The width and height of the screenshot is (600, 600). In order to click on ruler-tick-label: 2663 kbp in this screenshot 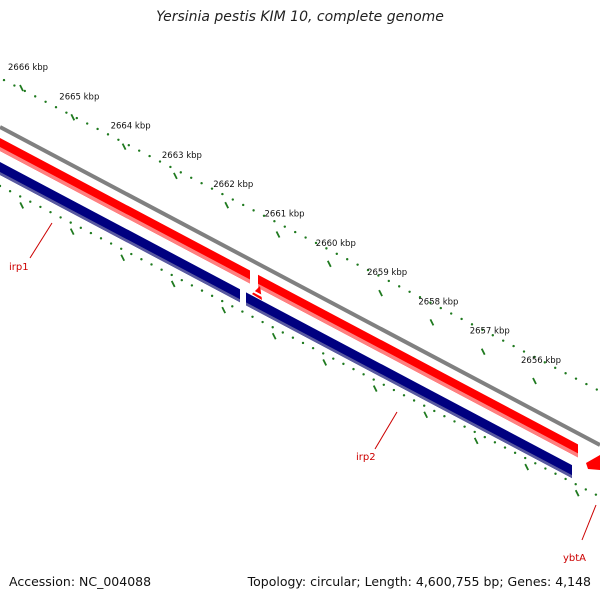, I will do `click(182, 156)`.